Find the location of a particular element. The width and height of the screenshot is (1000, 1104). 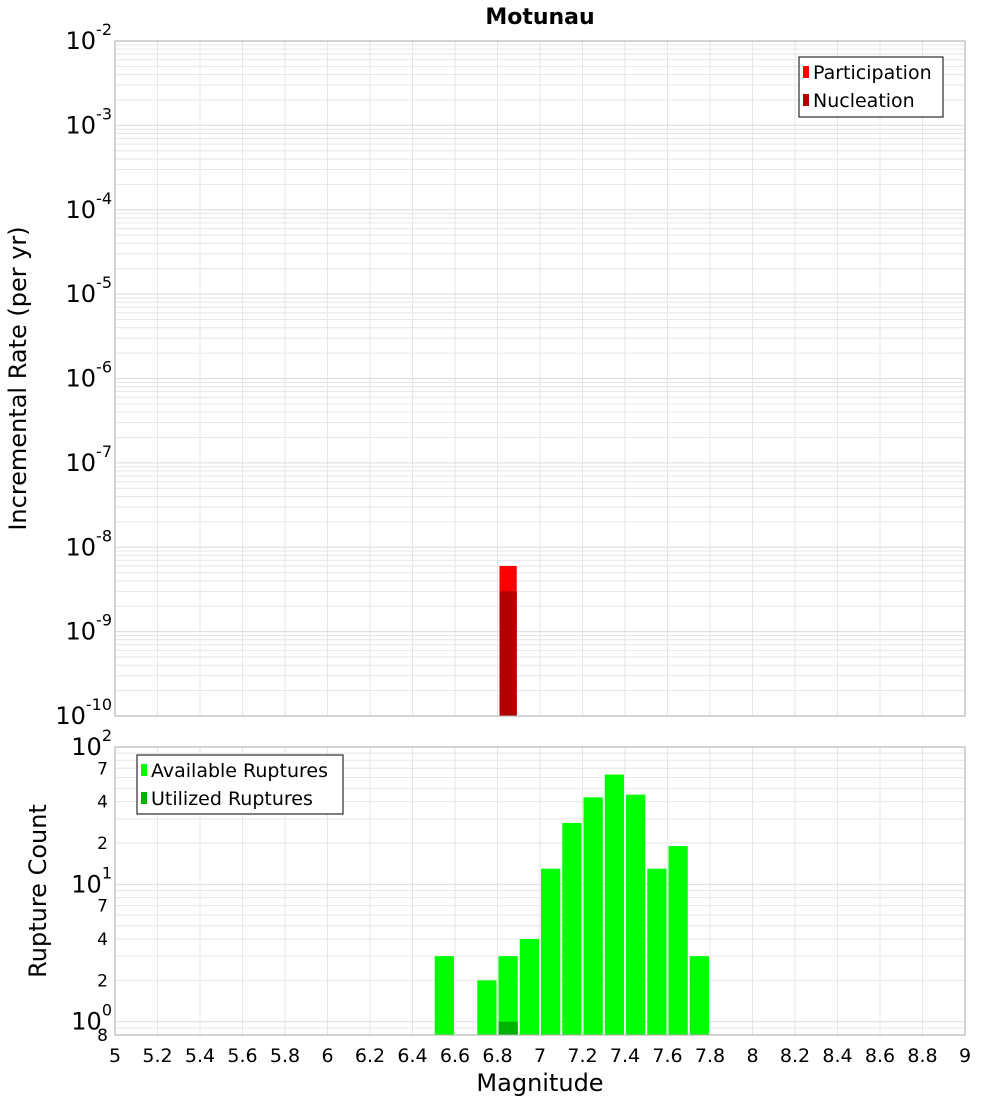

x-tick-label: 6 is located at coordinates (327, 1056).